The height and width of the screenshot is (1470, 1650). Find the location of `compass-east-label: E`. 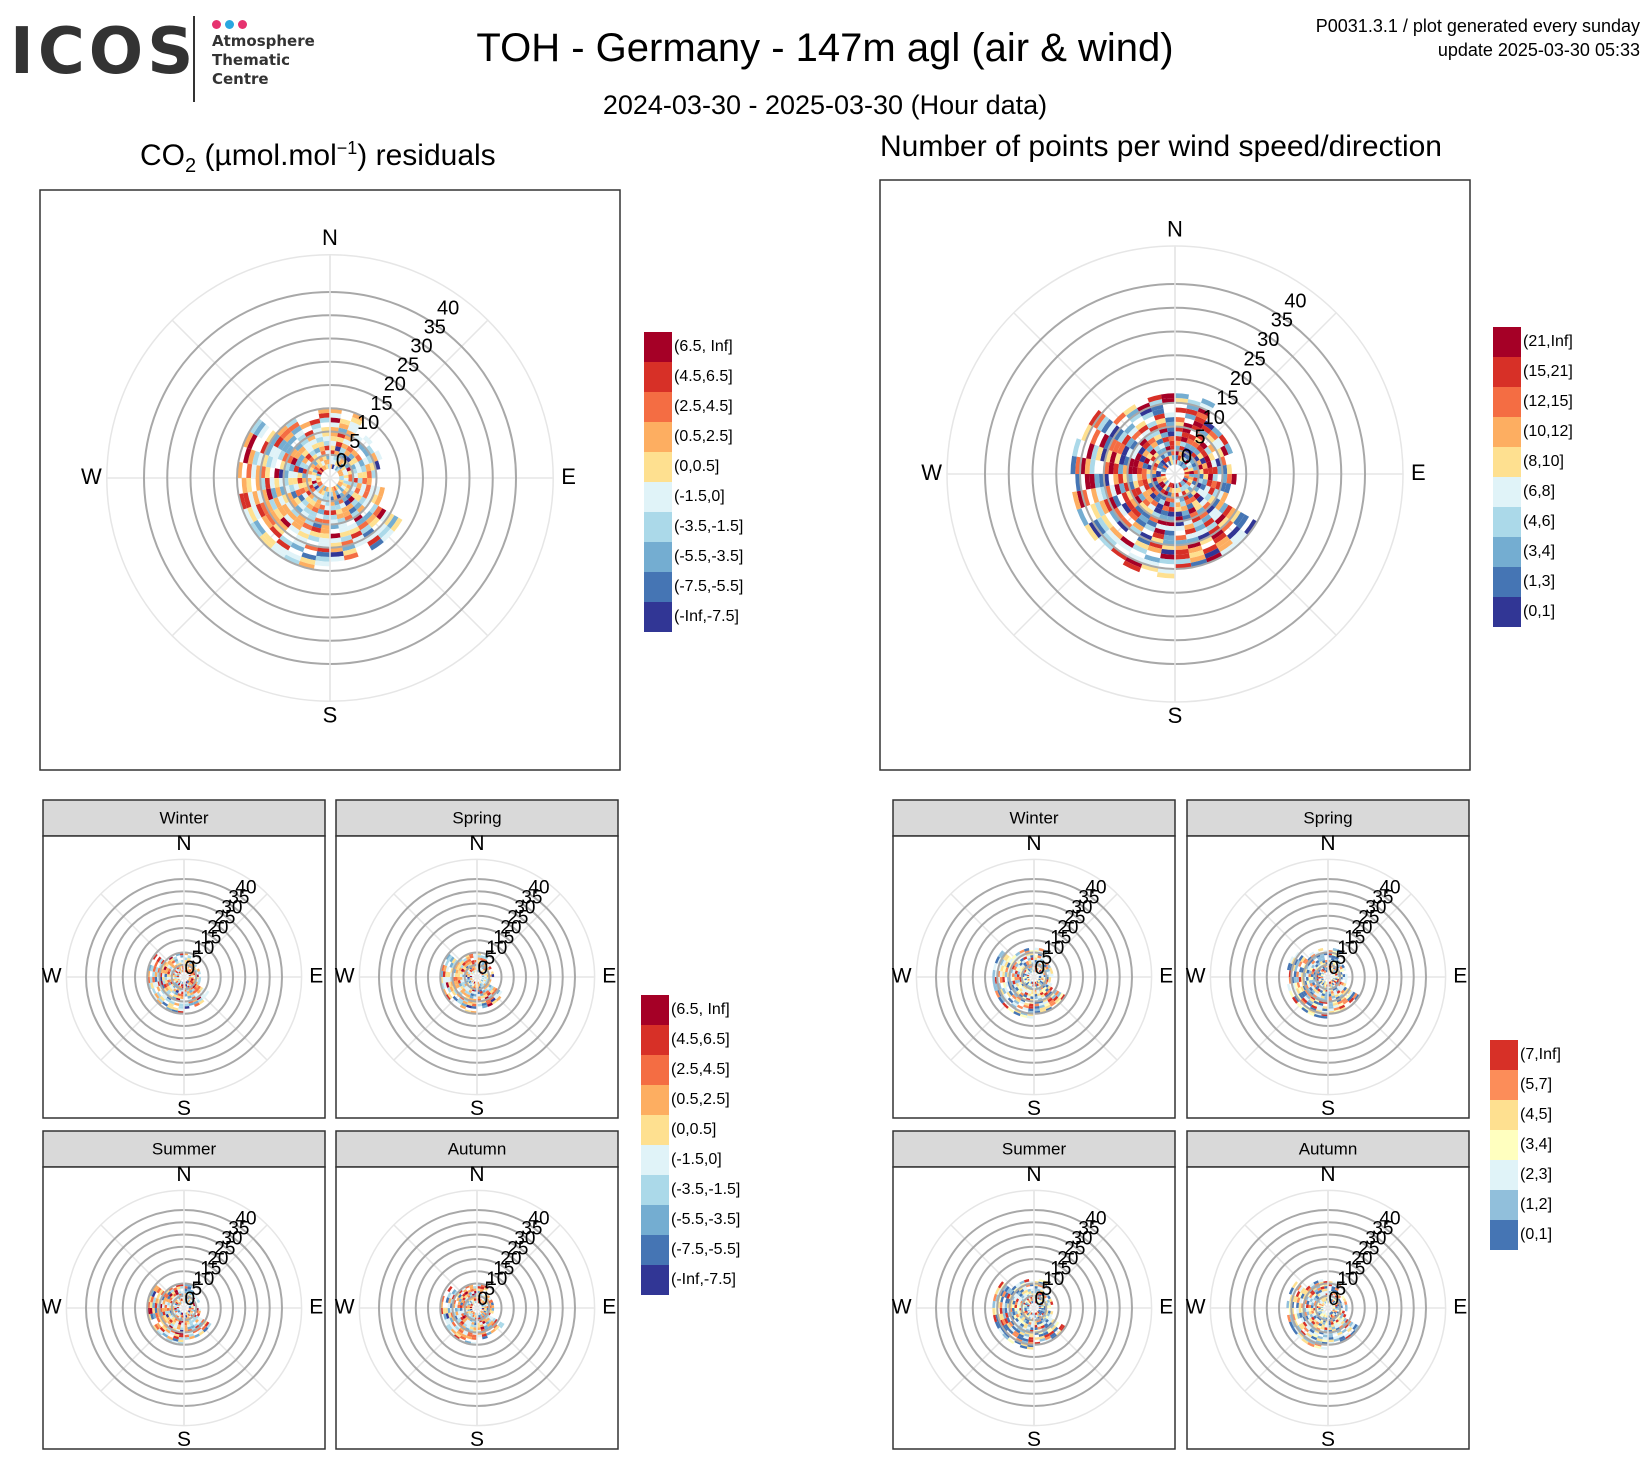

compass-east-label: E is located at coordinates (316, 1307).